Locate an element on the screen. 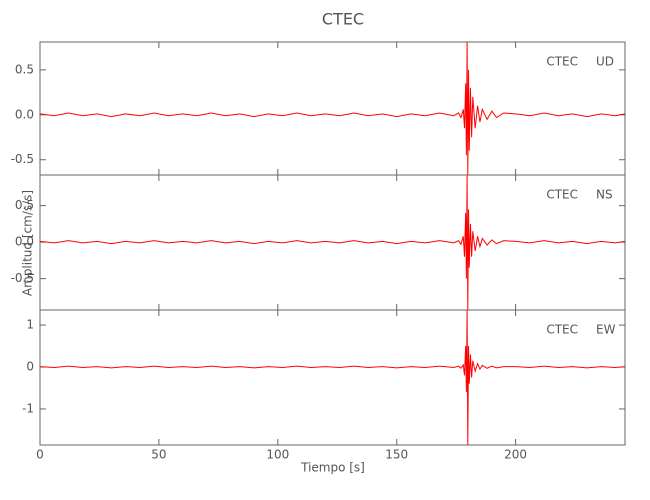  y-tick-label: 0 is located at coordinates (30, 367).